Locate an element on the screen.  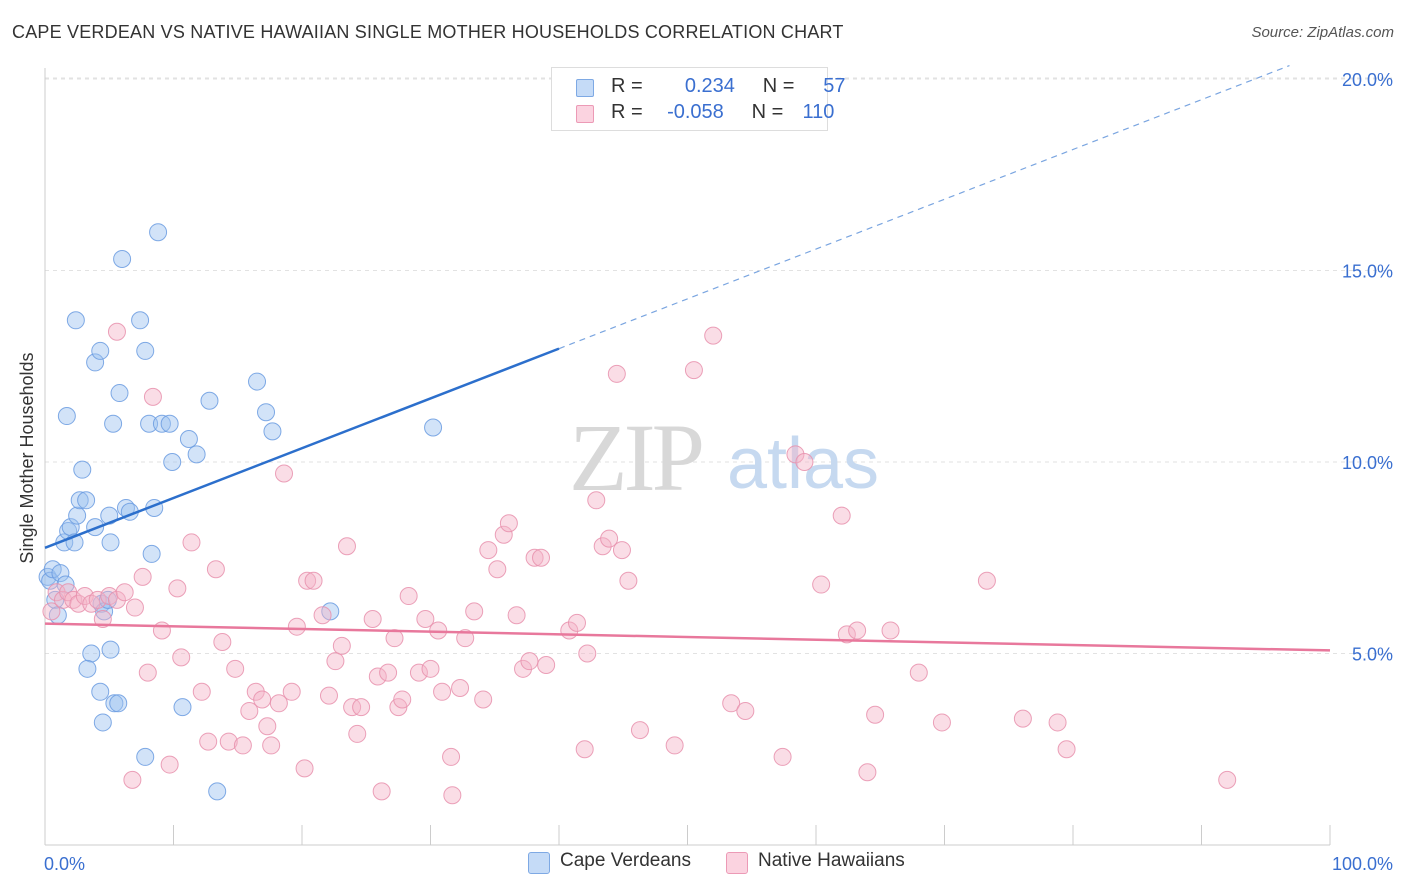
watermark-zip: ZIP is located at coordinates (635, 457).